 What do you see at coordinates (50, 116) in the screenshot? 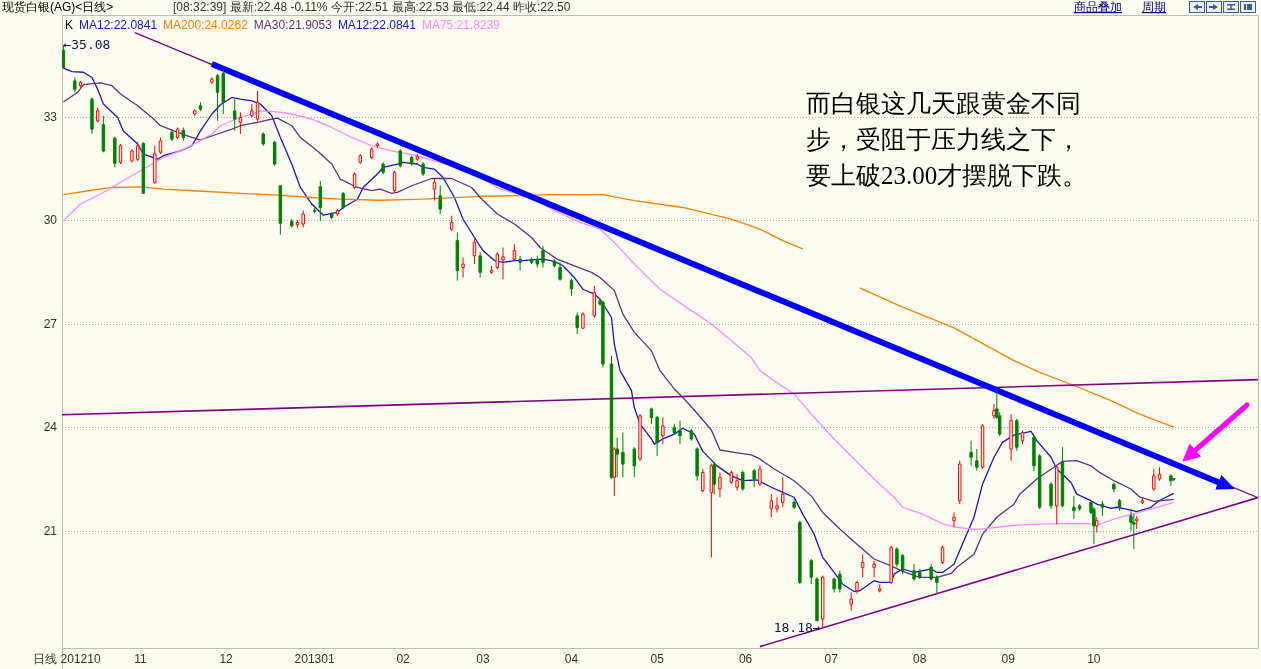
I see `y-tick-label: 33` at bounding box center [50, 116].